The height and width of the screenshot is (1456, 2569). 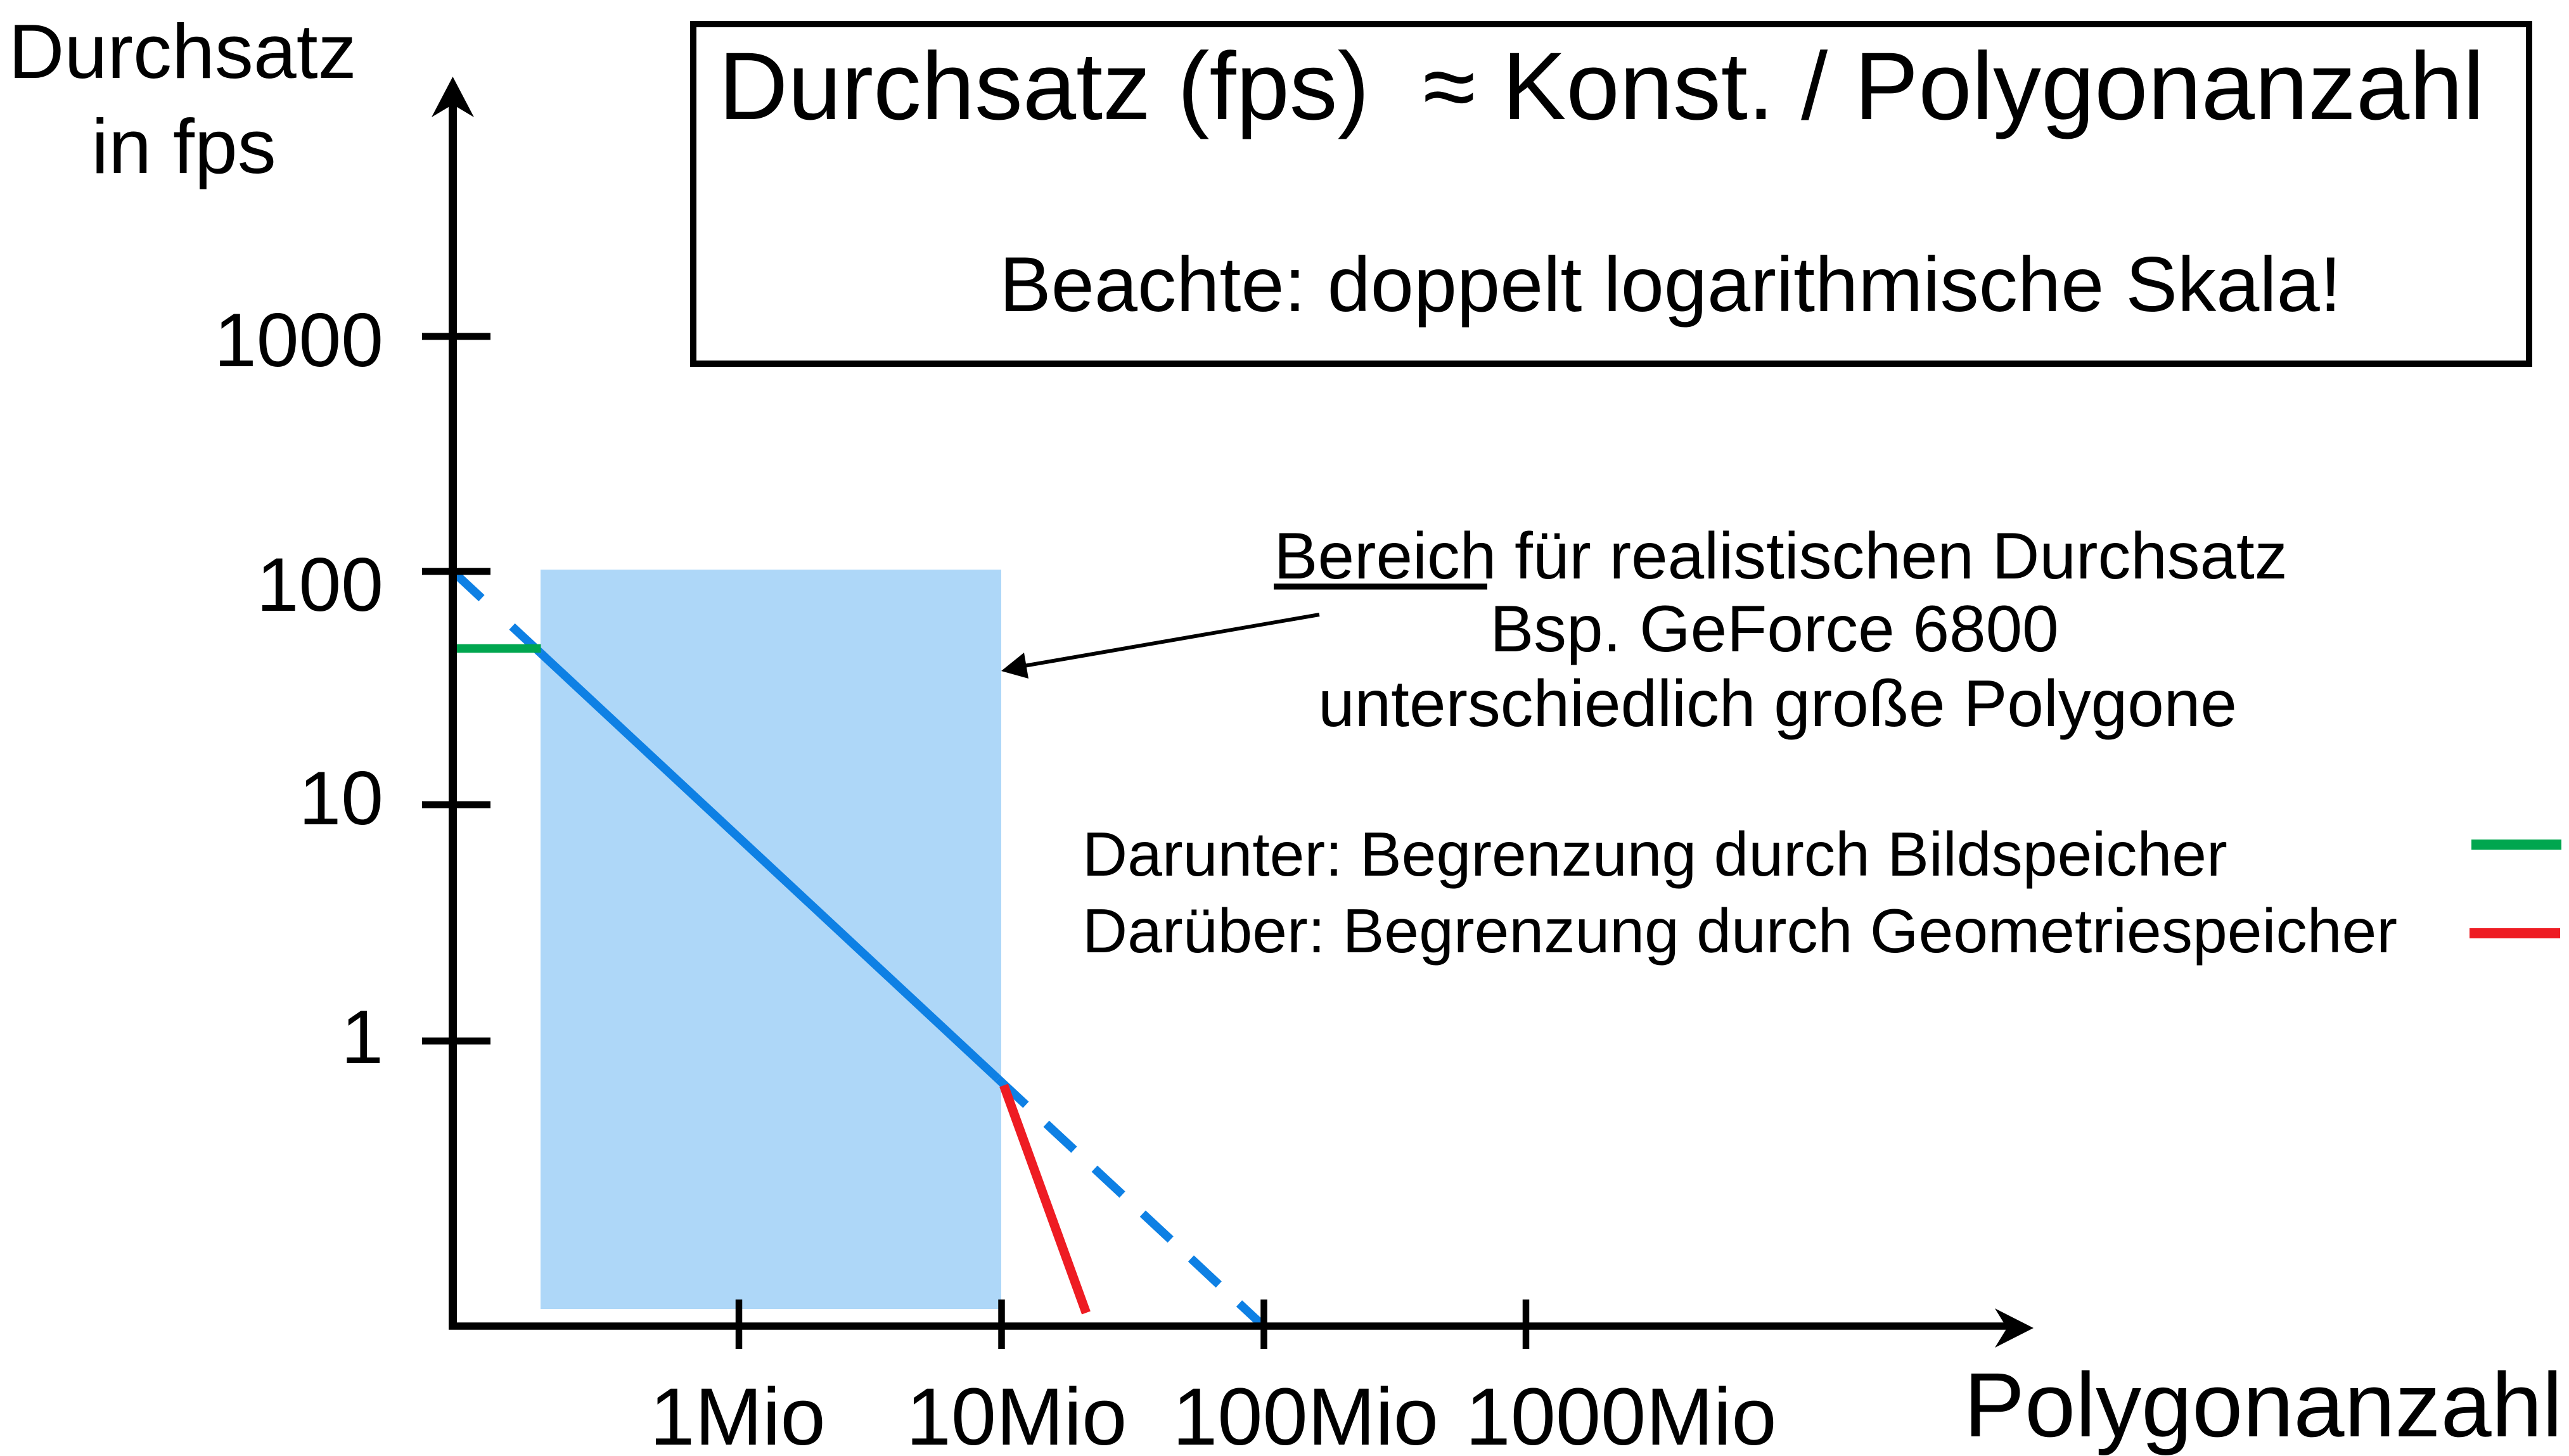 I want to click on svg-text: 1Mio, so click(x=737, y=1414).